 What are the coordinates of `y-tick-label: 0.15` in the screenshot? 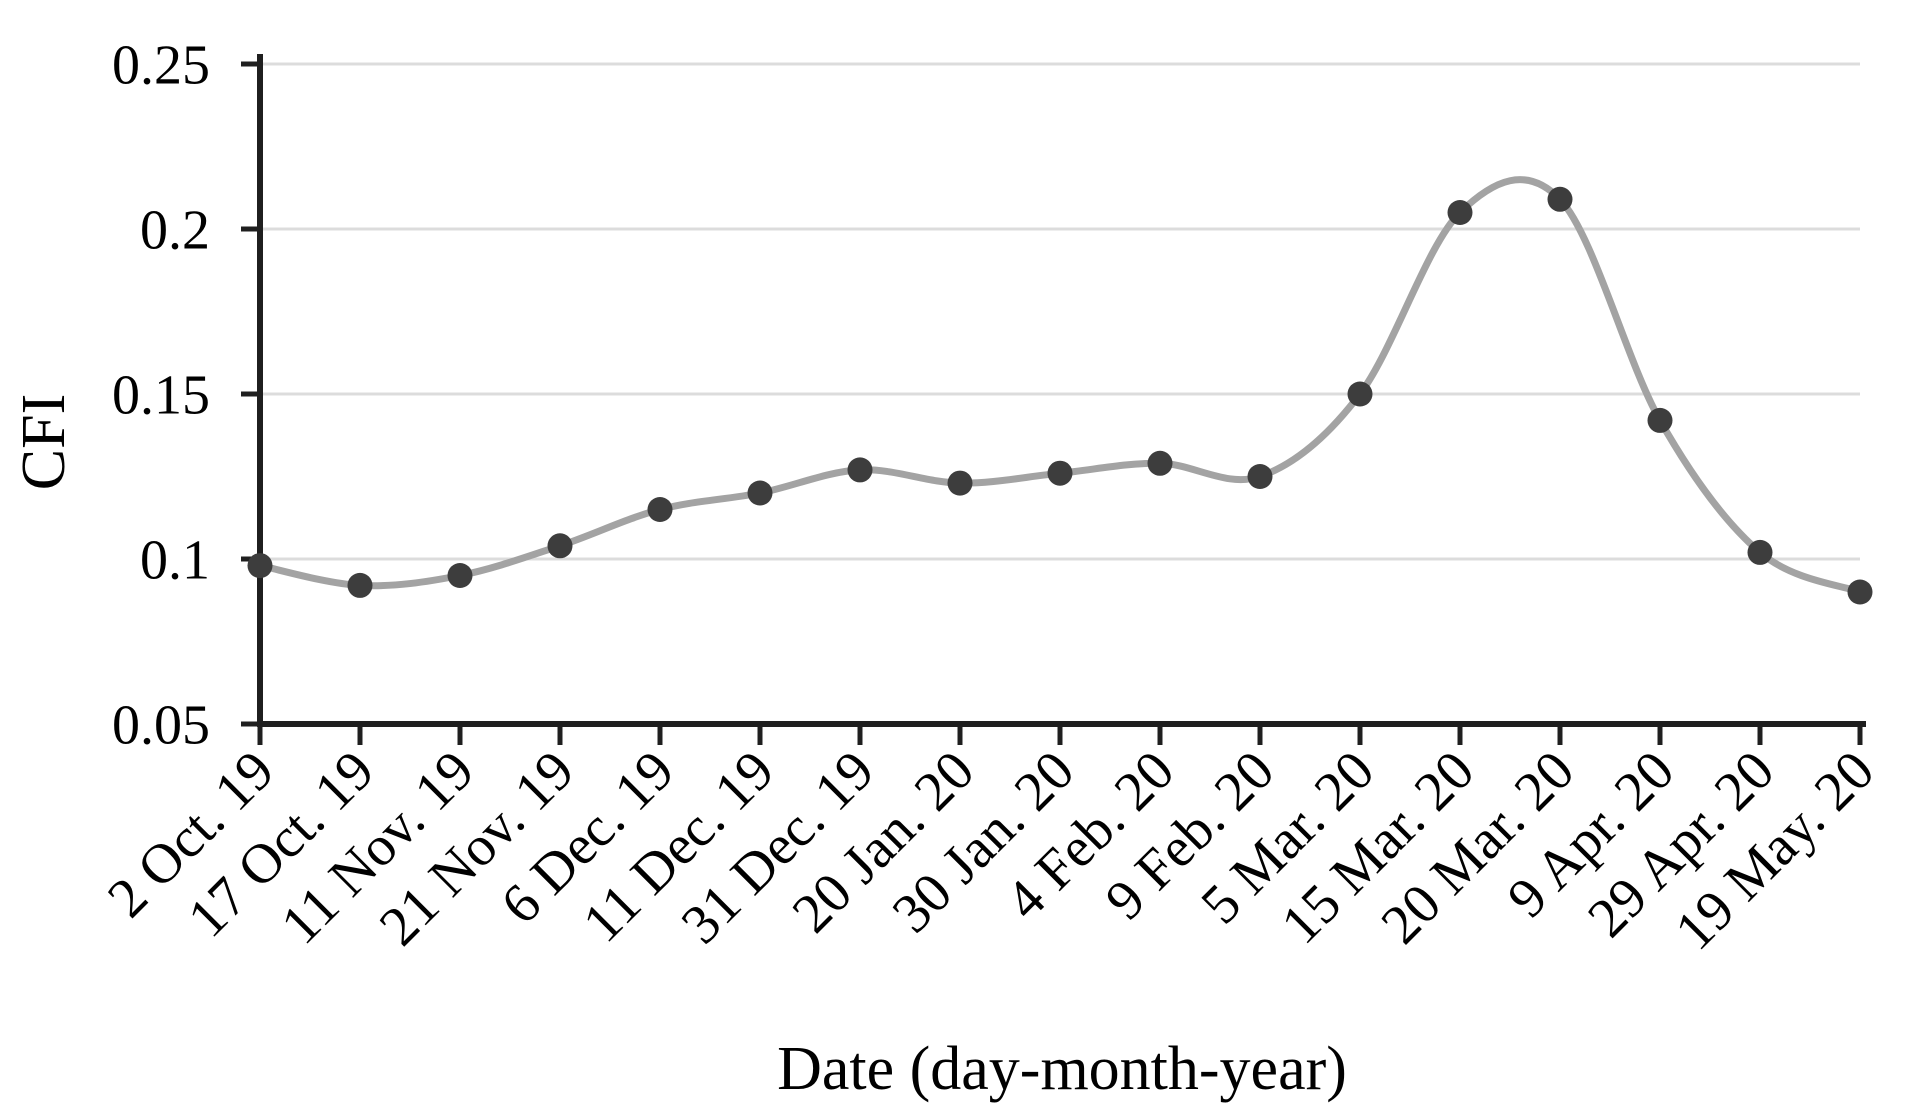 It's located at (161, 396).